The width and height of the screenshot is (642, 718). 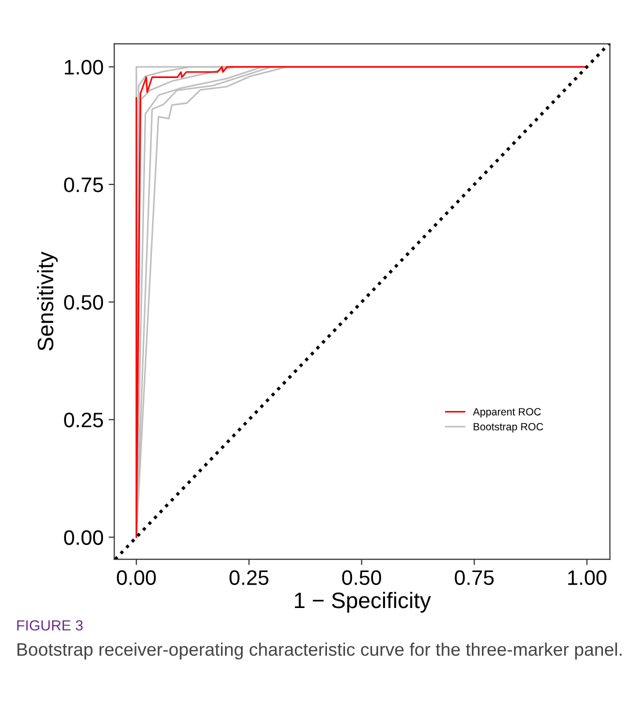 I want to click on x-tick-label: 0.00, so click(x=136, y=578).